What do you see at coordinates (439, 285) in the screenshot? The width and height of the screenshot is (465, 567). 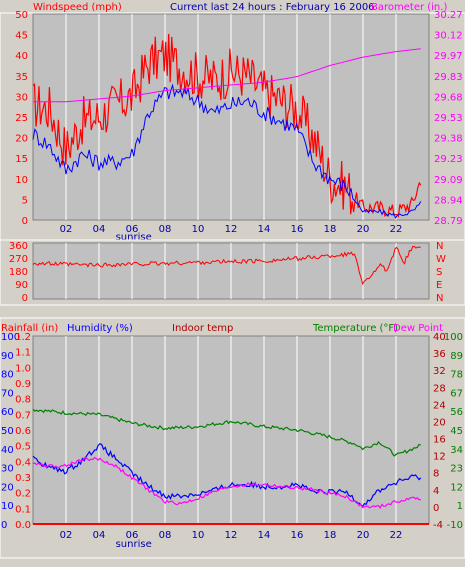 I see `compass-tick-label: E` at bounding box center [439, 285].